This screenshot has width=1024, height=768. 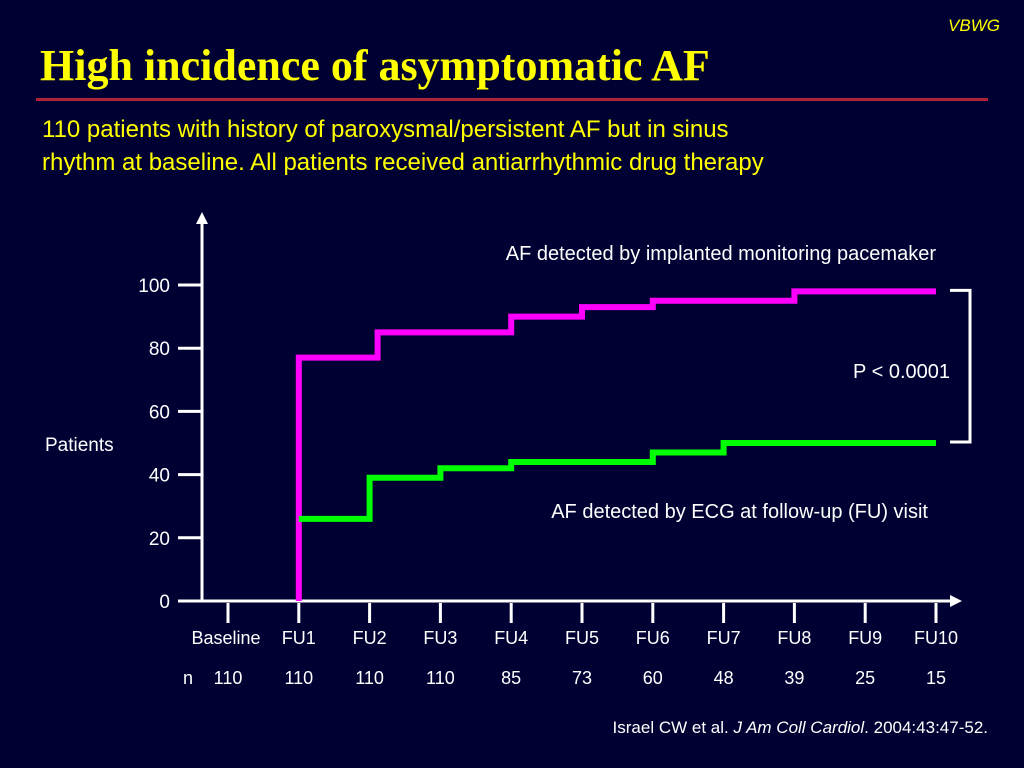 I want to click on y-tick-label: 20, so click(x=159, y=539).